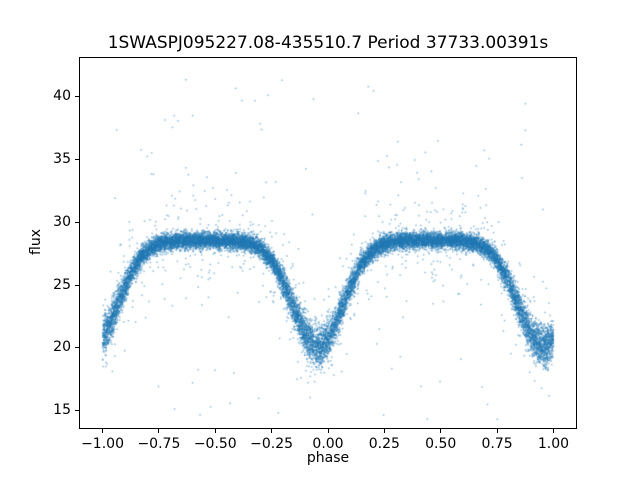  I want to click on y-tick-label: 25, so click(62, 284).